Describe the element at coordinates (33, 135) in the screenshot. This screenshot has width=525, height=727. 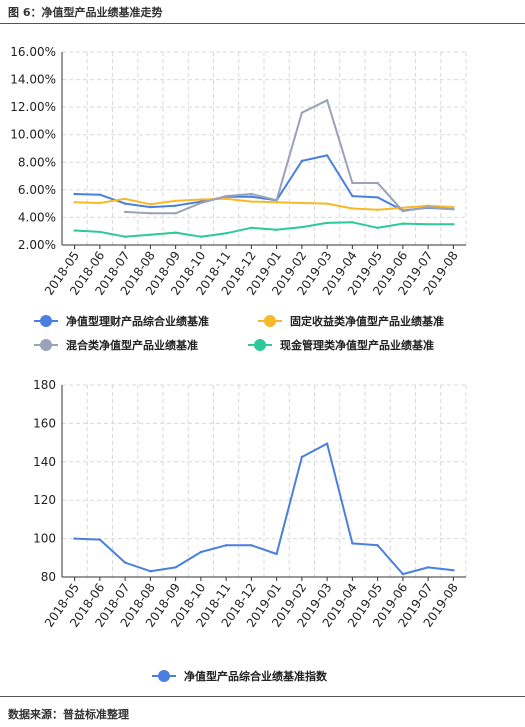
I see `y-tick-label: 10.00%` at that location.